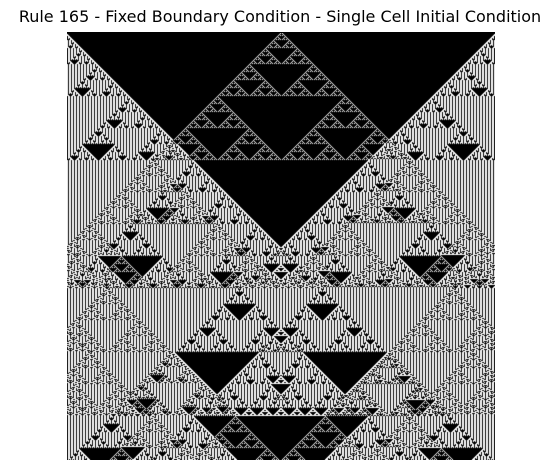  Describe the element at coordinates (281, 32) in the screenshot. I see `plot-top-border` at that location.